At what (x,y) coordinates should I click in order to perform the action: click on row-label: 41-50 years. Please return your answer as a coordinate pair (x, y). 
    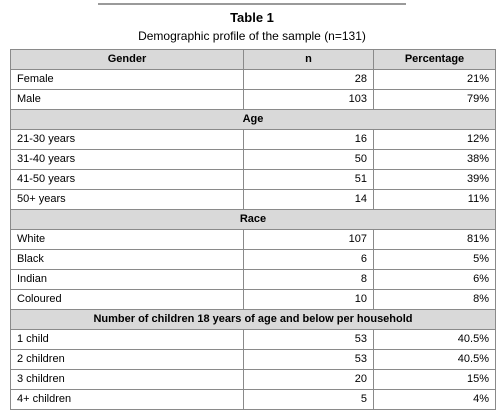
    Looking at the image, I should click on (127, 179).